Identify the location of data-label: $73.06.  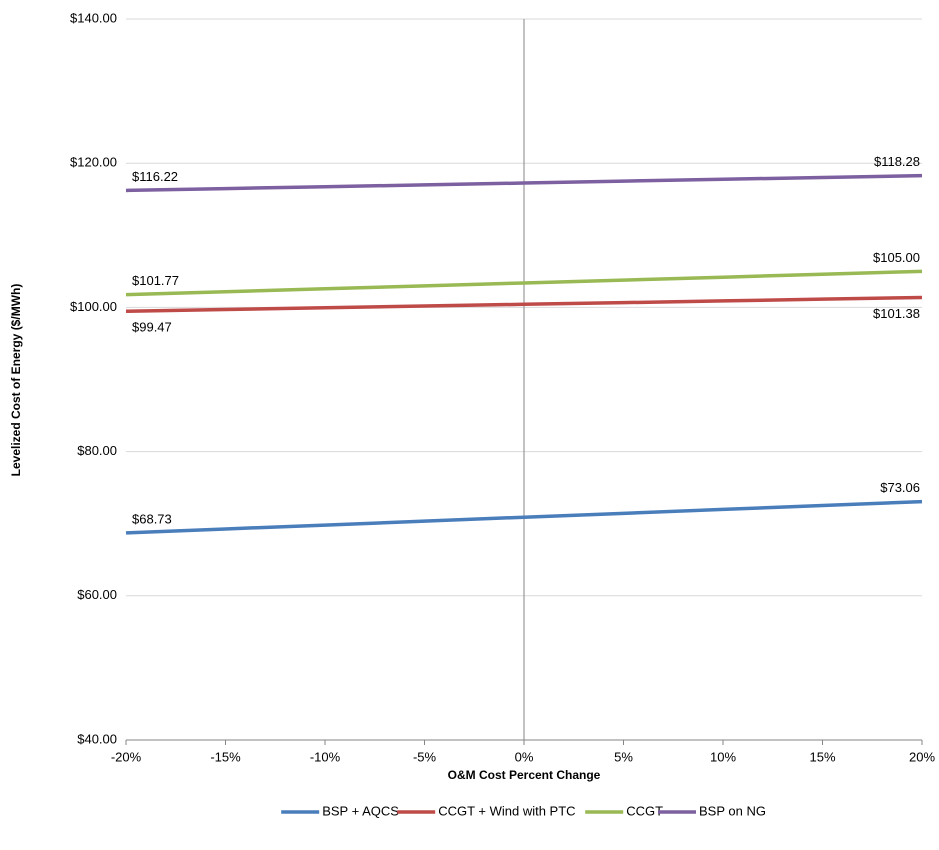
(900, 487).